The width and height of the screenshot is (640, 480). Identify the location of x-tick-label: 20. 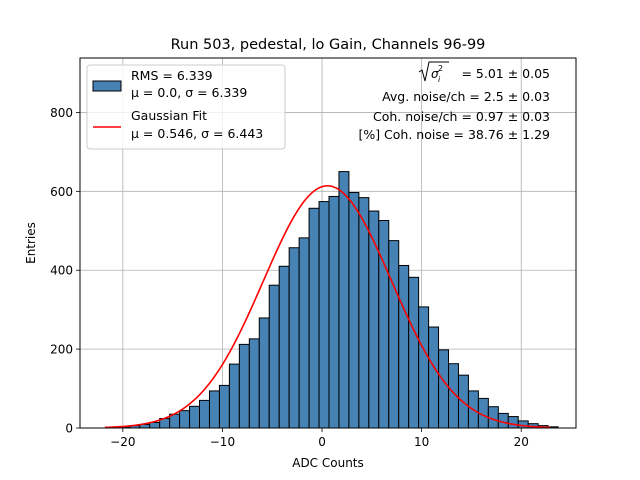
(521, 442).